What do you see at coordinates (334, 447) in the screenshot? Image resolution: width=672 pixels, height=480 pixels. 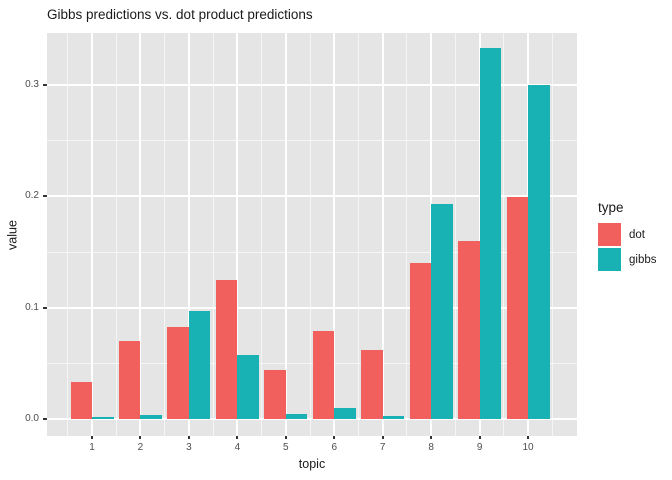 I see `x-tick-label: 6` at bounding box center [334, 447].